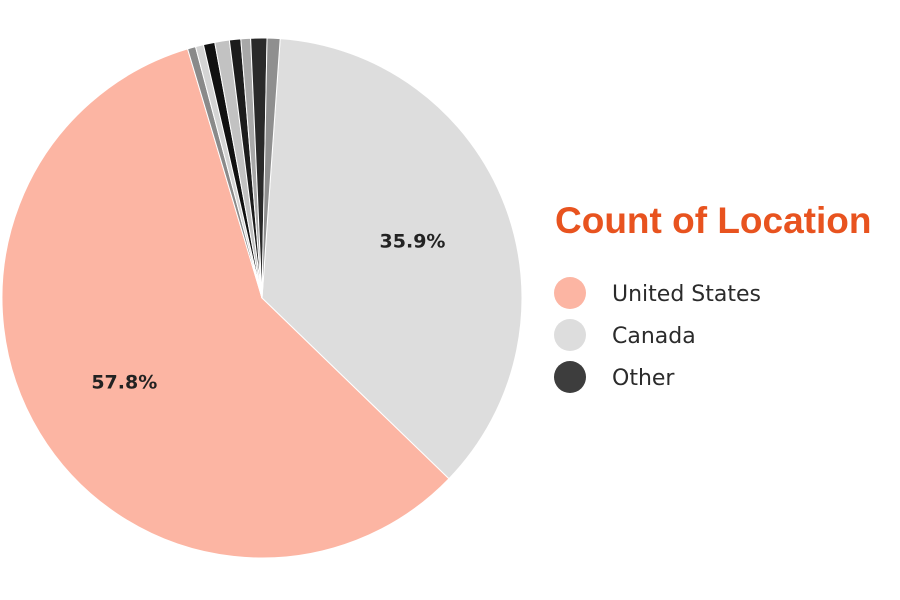 The height and width of the screenshot is (600, 900). What do you see at coordinates (413, 241) in the screenshot?
I see `data-label-canada: 35.9%` at bounding box center [413, 241].